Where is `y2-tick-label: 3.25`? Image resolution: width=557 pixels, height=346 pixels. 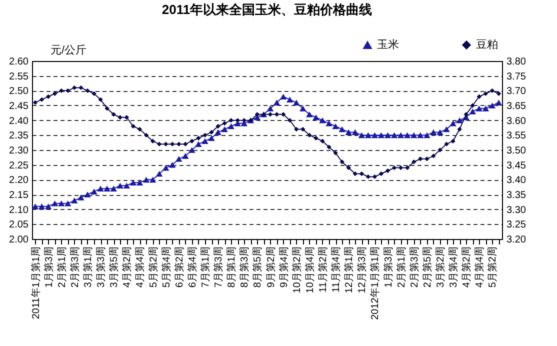
y2-tick-label: 3.25 is located at coordinates (516, 225).